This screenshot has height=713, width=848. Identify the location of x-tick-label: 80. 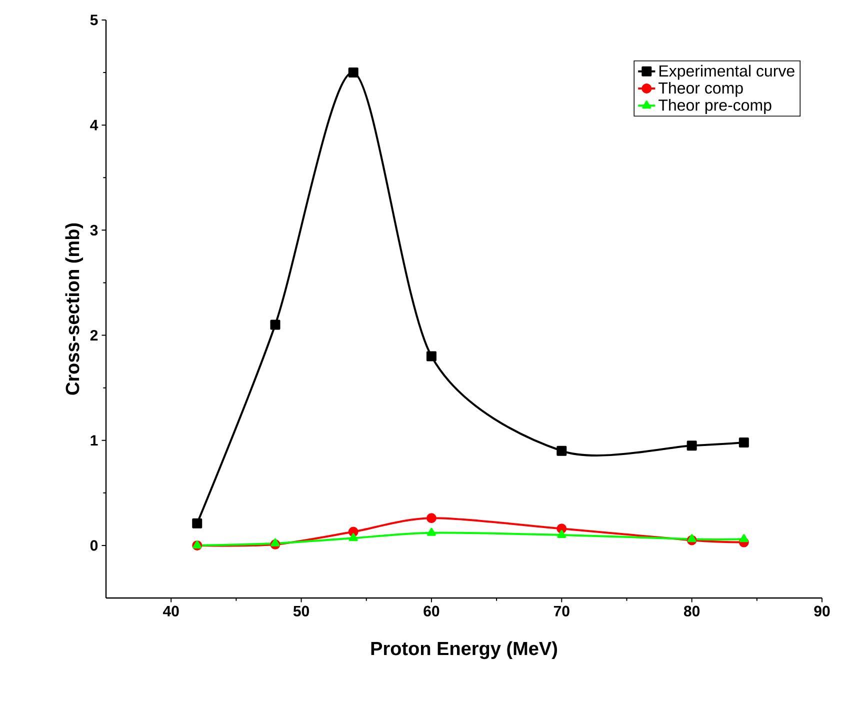
(692, 611).